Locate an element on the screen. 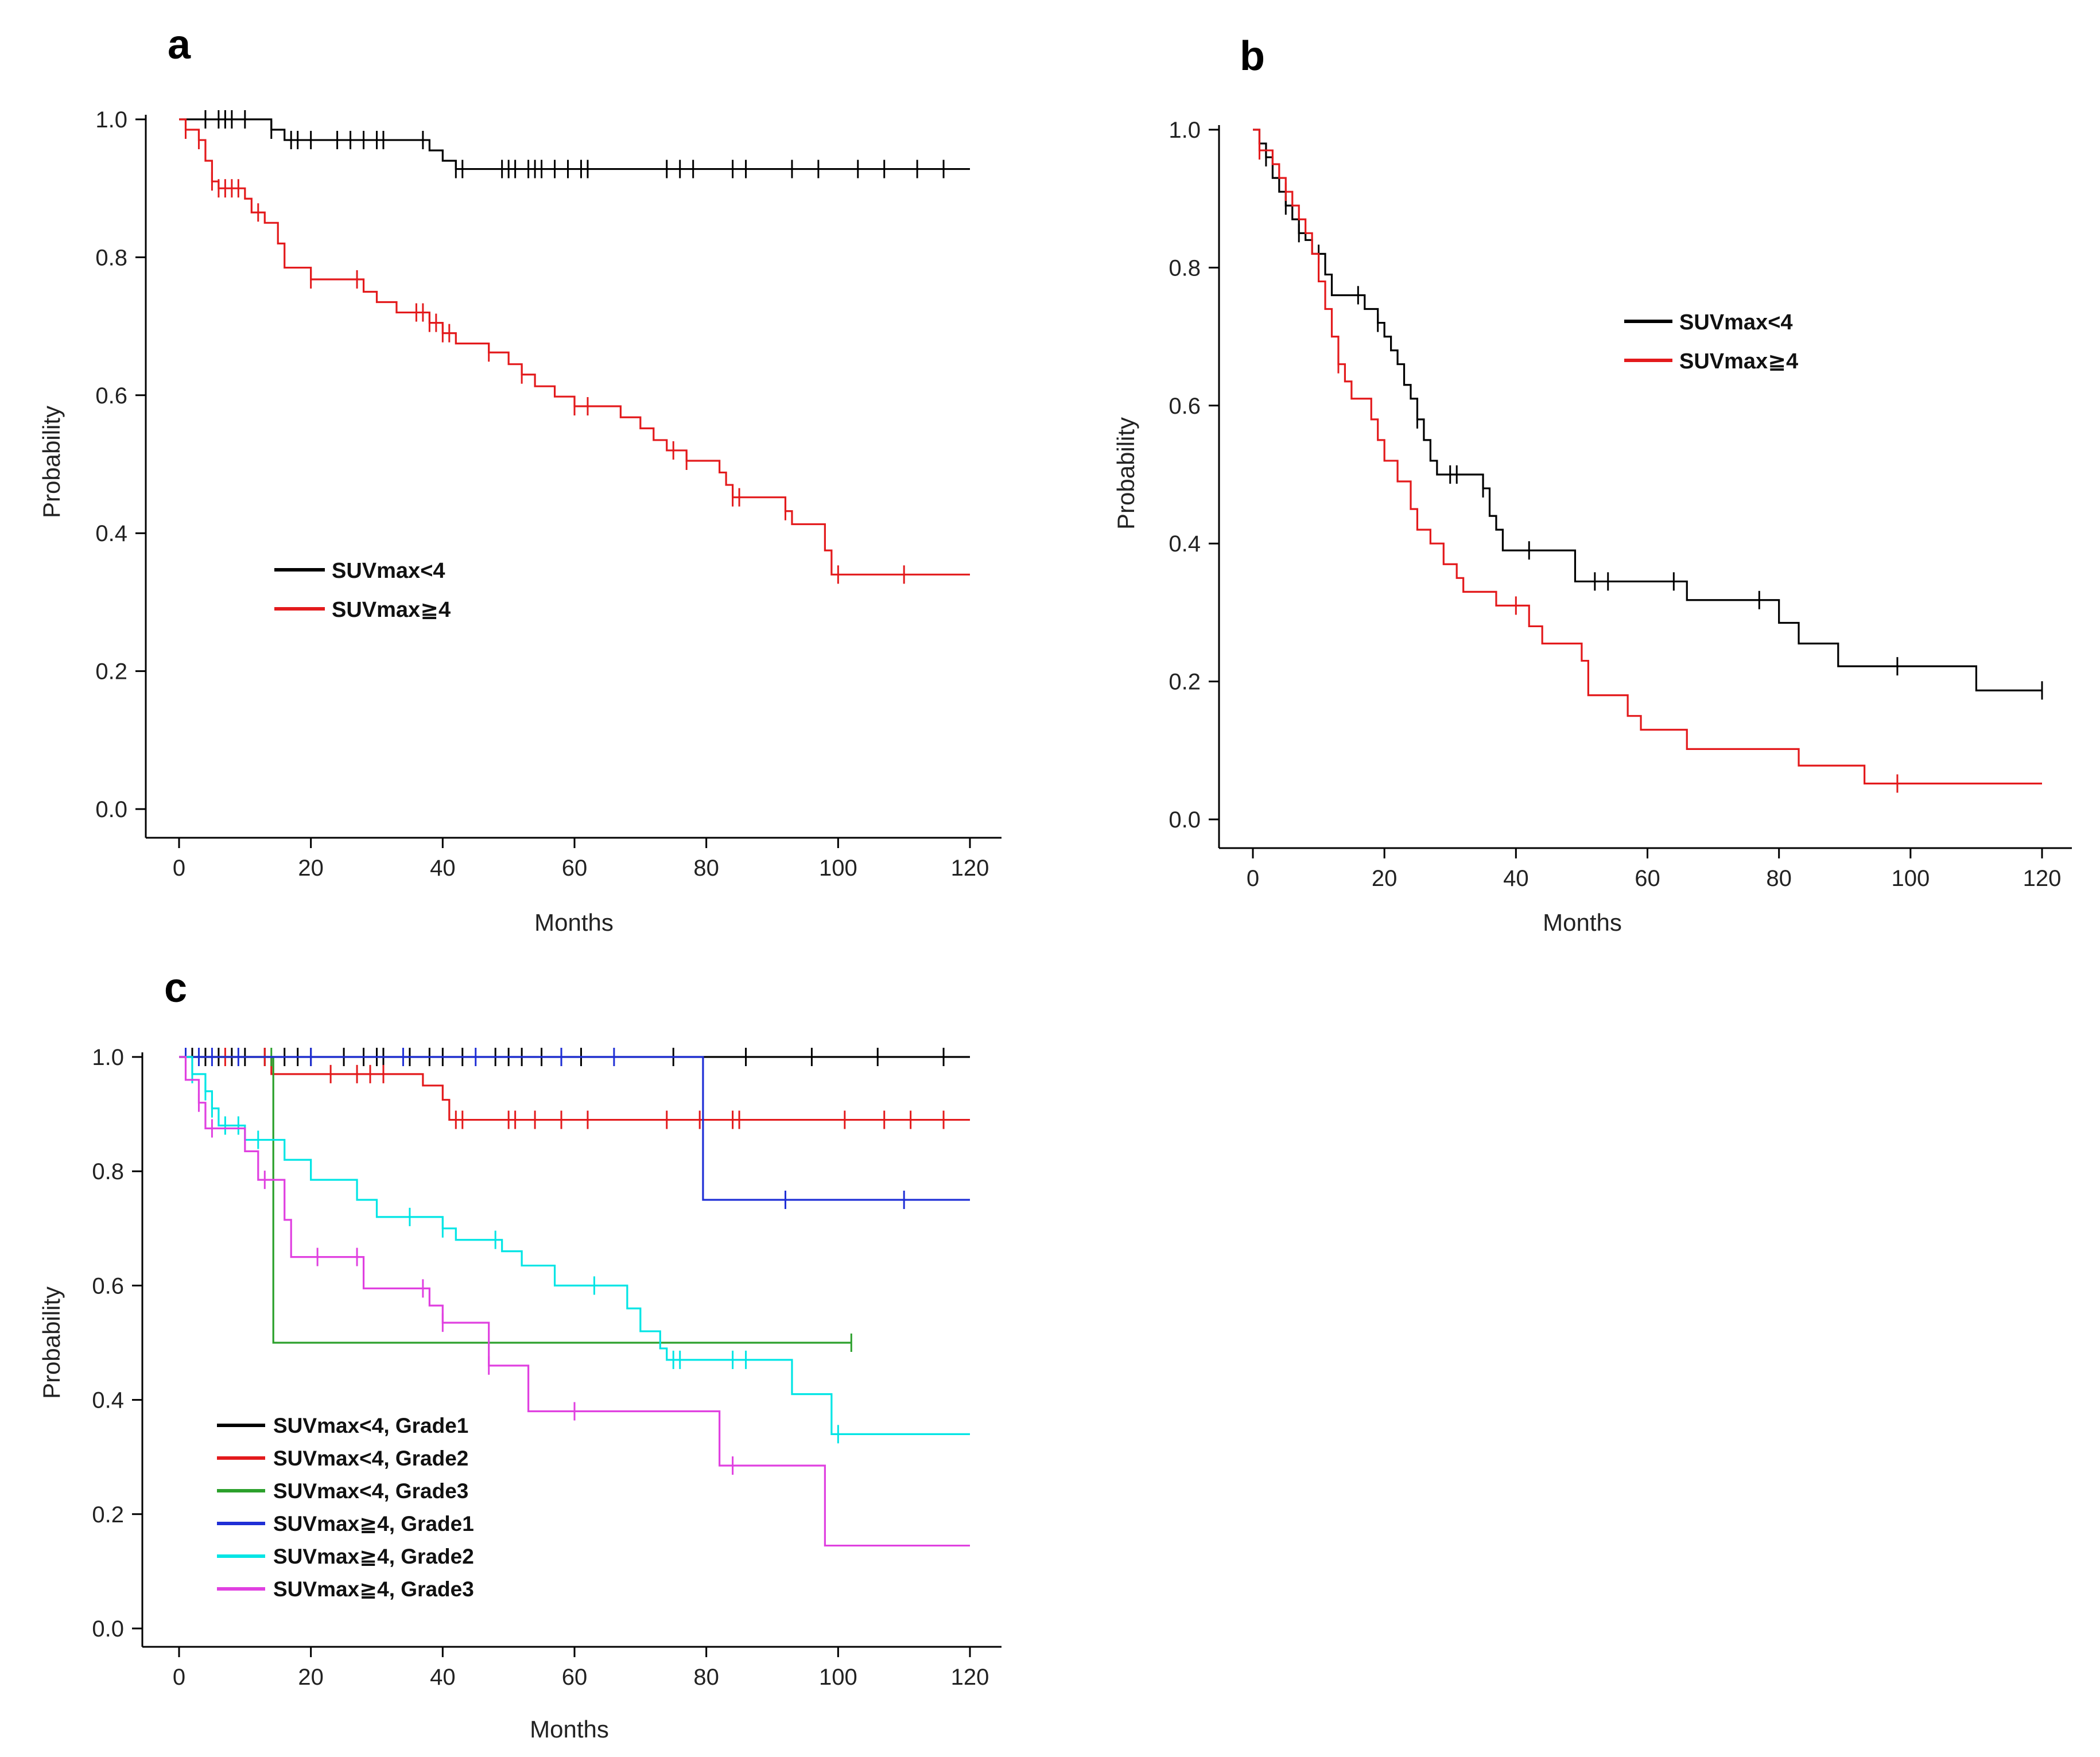 This screenshot has height=1757, width=2100. legend-label: SUVmax≧4, Grade3 is located at coordinates (373, 1589).